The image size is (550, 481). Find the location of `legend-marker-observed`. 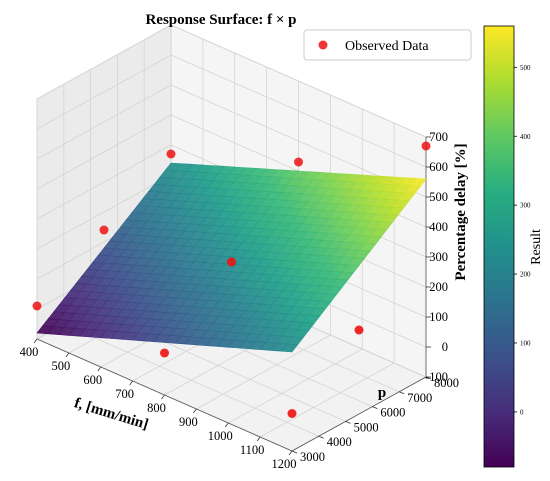

legend-marker-observed is located at coordinates (323, 45).